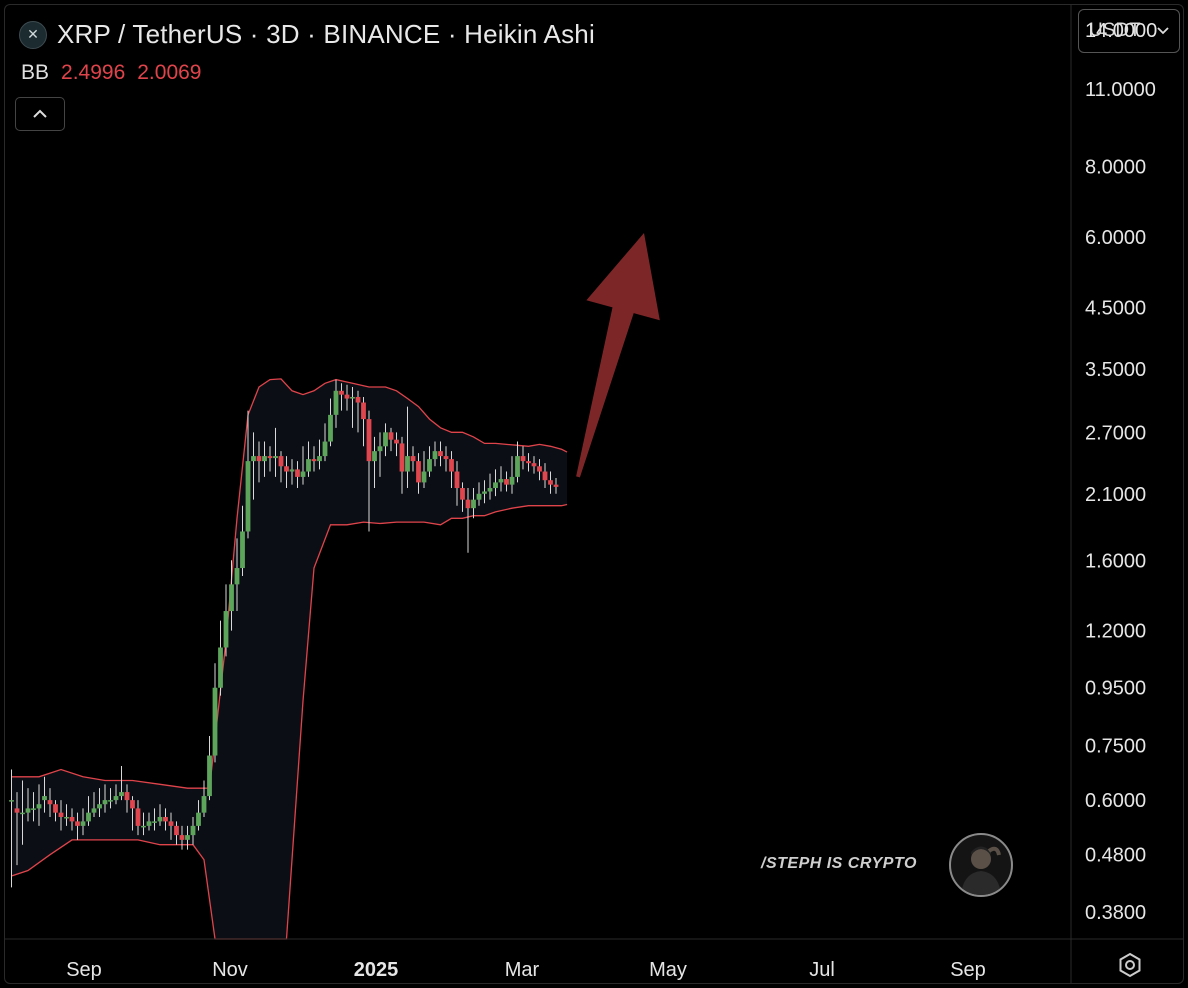  I want to click on currency-label: USDT, so click(1115, 30).